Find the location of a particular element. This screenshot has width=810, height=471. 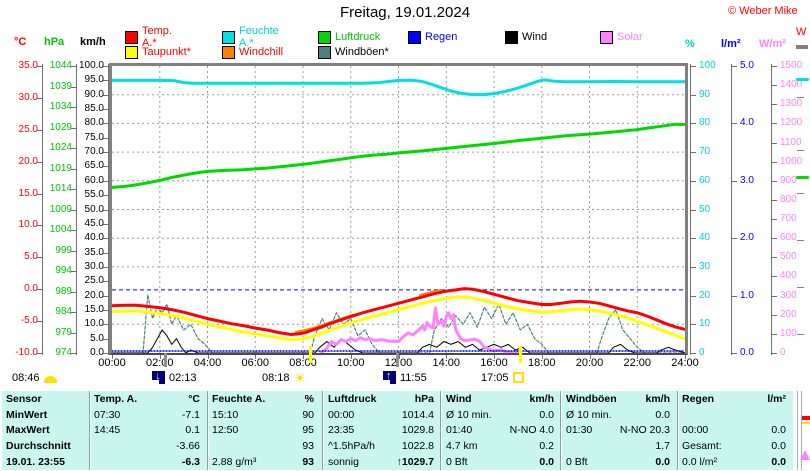

table-cell: Sensor is located at coordinates (24, 399).